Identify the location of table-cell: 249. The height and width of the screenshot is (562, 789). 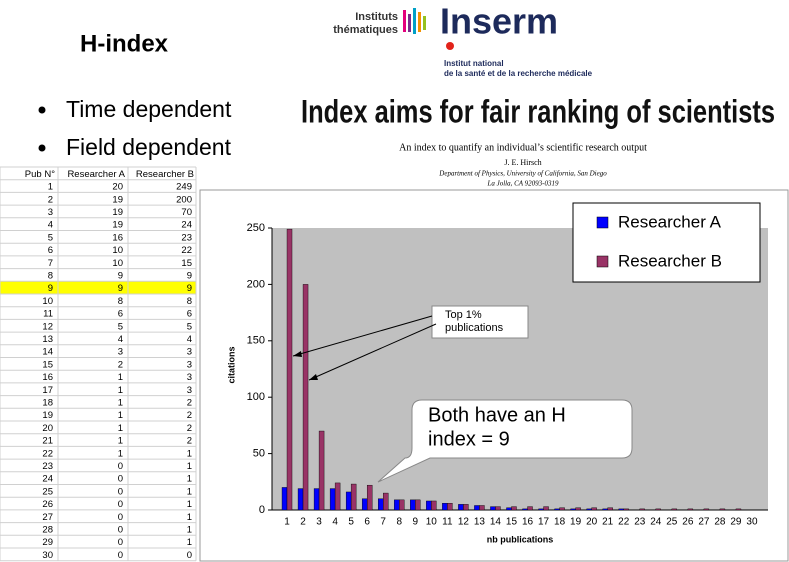
(184, 187).